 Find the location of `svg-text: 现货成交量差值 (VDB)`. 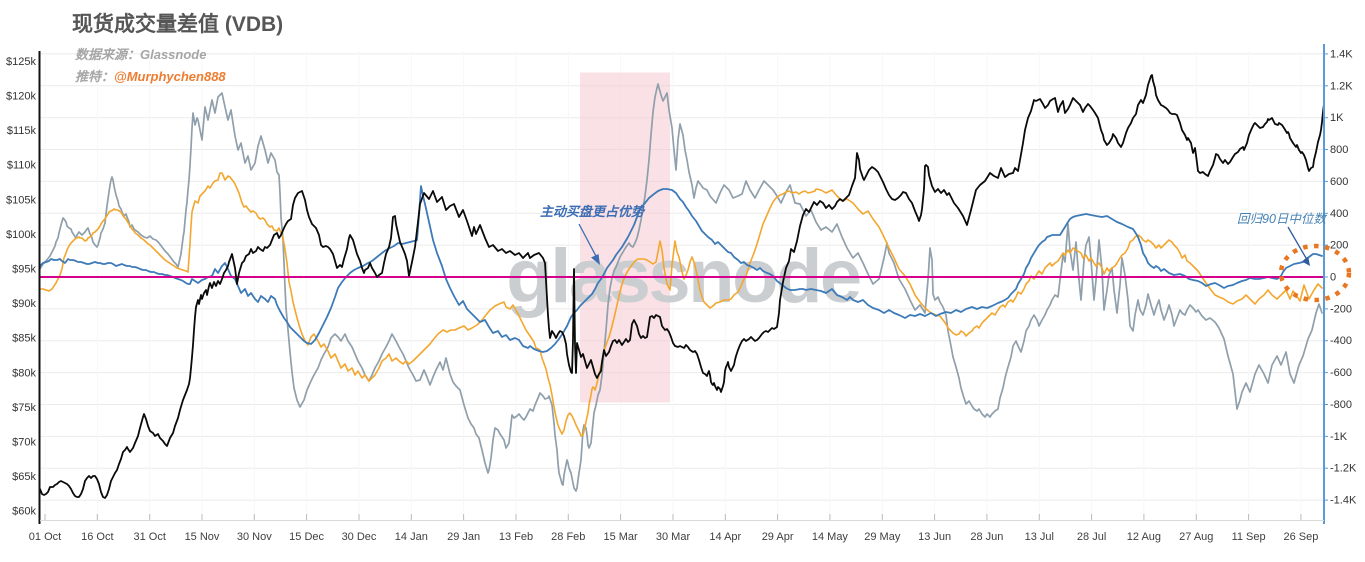

svg-text: 现货成交量差值 (VDB) is located at coordinates (177, 24).